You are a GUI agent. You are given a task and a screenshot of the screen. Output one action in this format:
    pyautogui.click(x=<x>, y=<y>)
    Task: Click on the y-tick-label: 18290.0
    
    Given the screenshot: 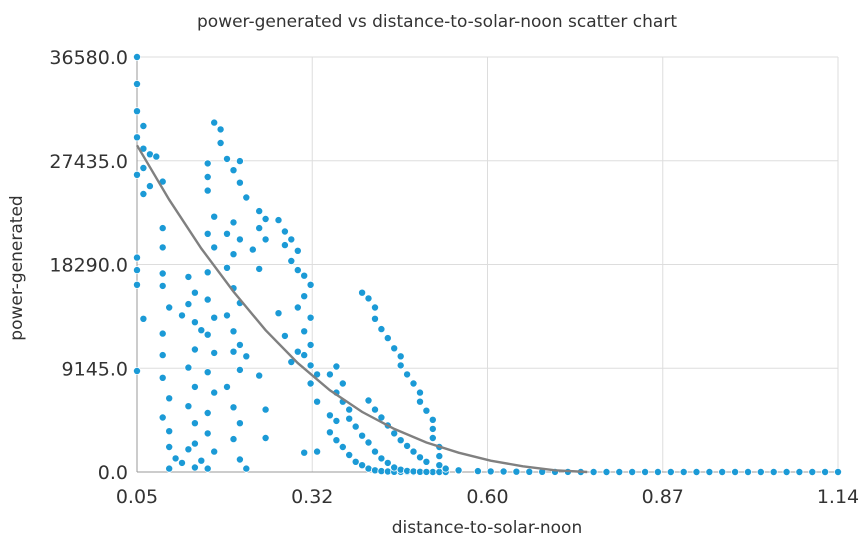 What is the action you would take?
    pyautogui.click(x=88, y=266)
    